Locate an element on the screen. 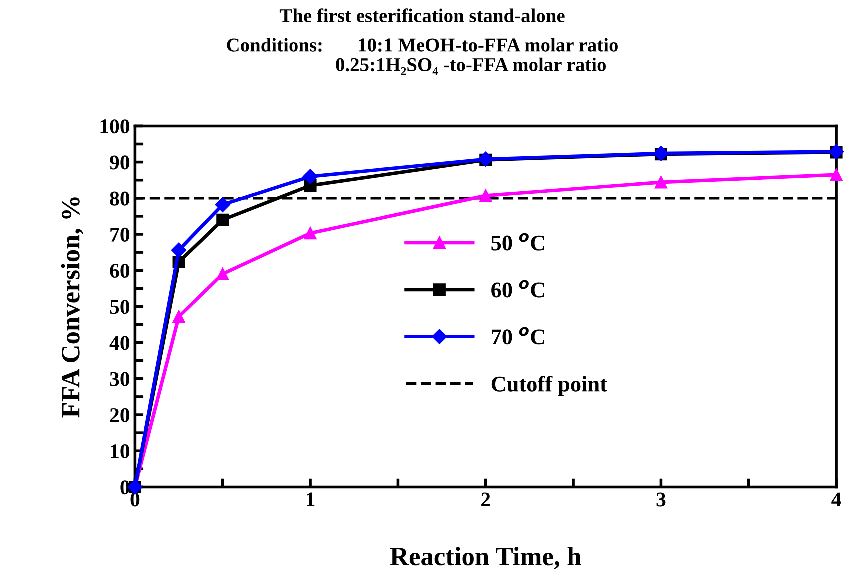  y-tick-label: 70 is located at coordinates (120, 235).